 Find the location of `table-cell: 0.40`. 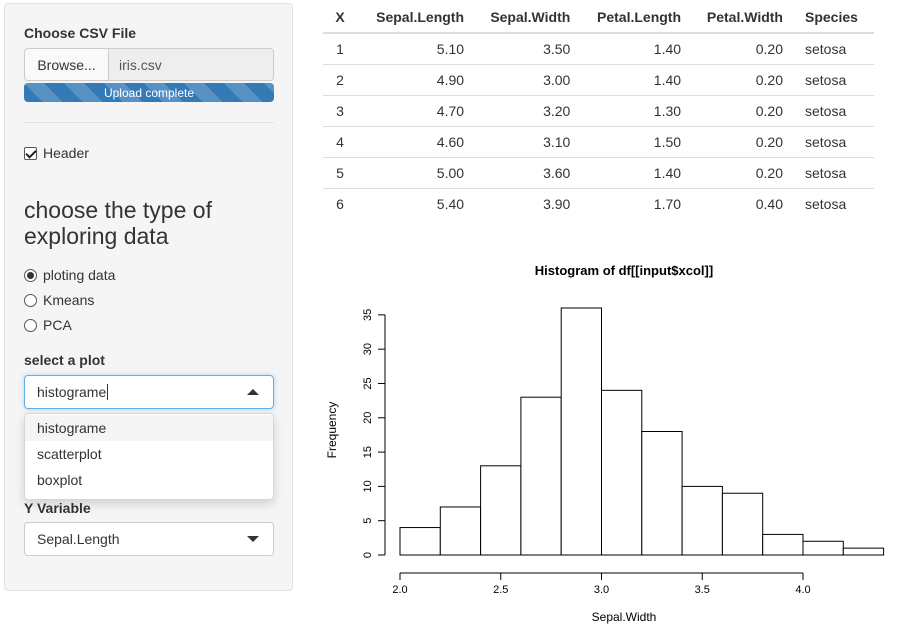

table-cell: 0.40 is located at coordinates (740, 203).